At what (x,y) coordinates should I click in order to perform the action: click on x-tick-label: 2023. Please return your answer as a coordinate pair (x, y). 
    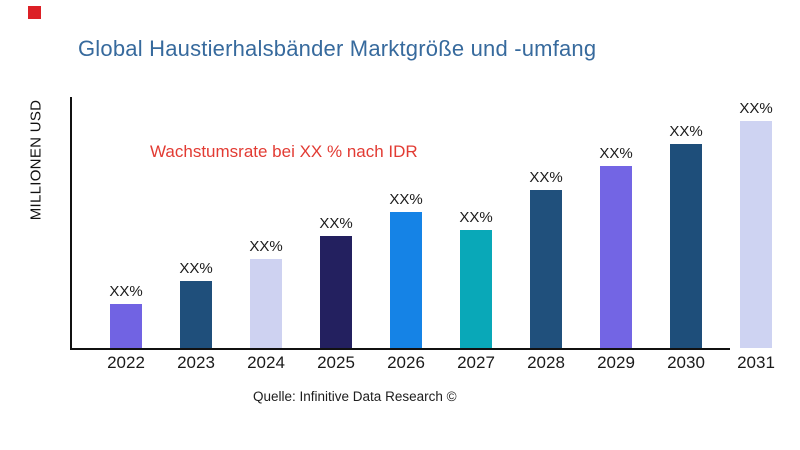
    Looking at the image, I should click on (196, 362).